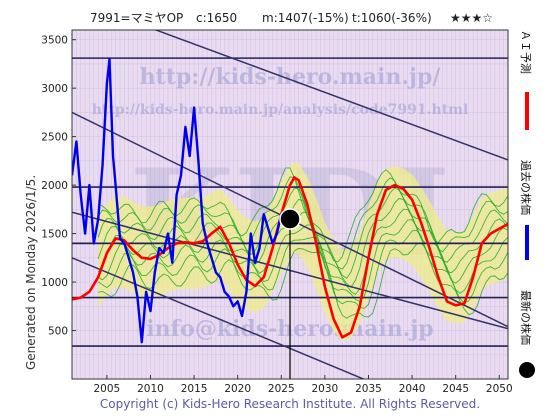 This screenshot has width=560, height=420. I want to click on watermark-url: http://kids-hero.main.jp/, so click(291, 77).